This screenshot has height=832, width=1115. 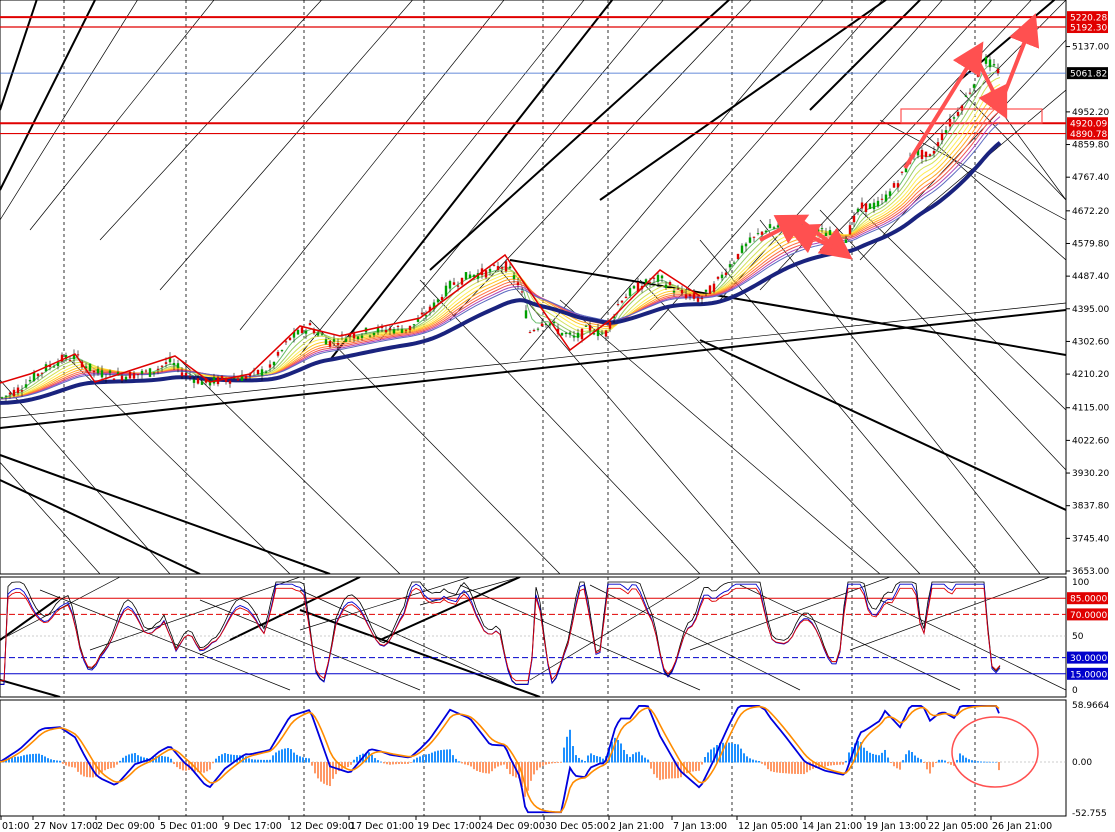 What do you see at coordinates (1090, 507) in the screenshot?
I see `price-tick-label: 3837.80` at bounding box center [1090, 507].